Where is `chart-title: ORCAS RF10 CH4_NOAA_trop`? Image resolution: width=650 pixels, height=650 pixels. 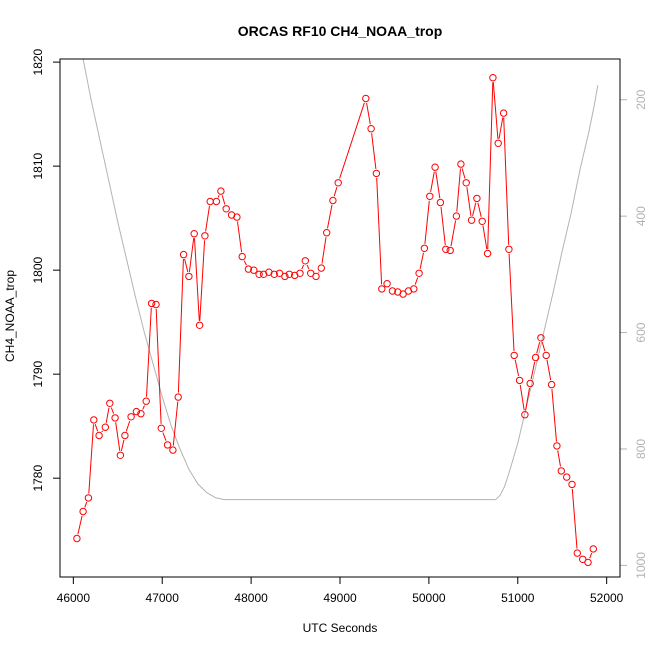 chart-title: ORCAS RF10 CH4_NOAA_trop is located at coordinates (340, 31).